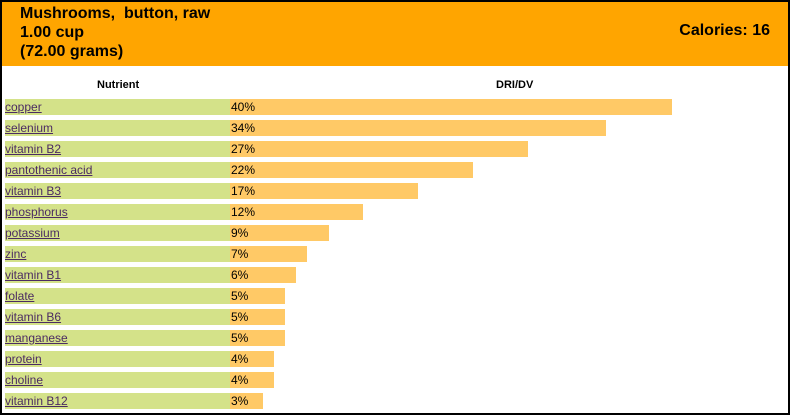 The image size is (790, 415). Describe the element at coordinates (395, 254) in the screenshot. I see `nutrient-row: zinc 7%` at that location.